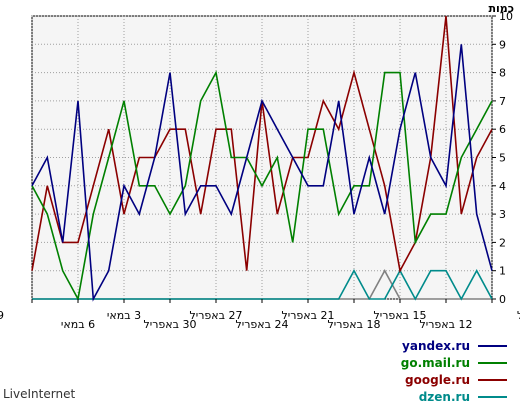  Describe the element at coordinates (308, 315) in the screenshot. I see `x-tick-label: 21 באפריל` at that location.